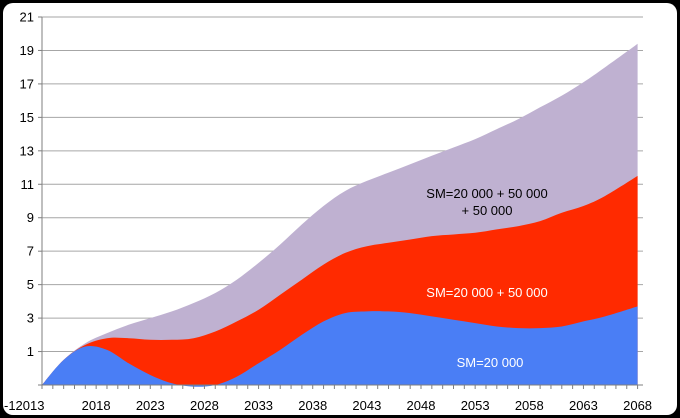  Describe the element at coordinates (486, 193) in the screenshot. I see `area-label-series-3: SM=20 000 + 50 000` at that location.